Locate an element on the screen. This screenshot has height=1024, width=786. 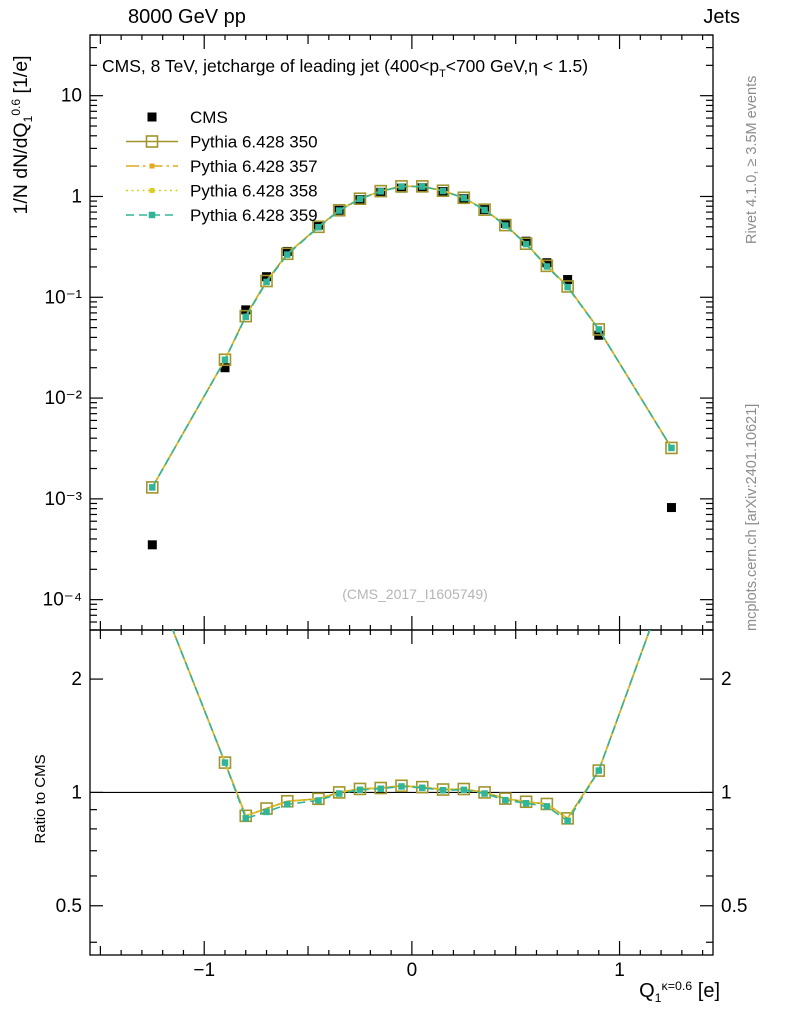
svg-text: CMS is located at coordinates (209, 117).